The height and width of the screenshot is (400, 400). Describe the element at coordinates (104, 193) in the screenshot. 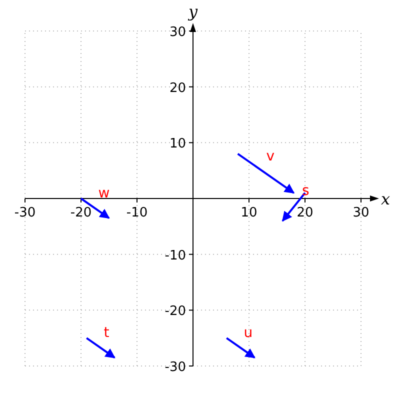

I see `series-label: w` at that location.